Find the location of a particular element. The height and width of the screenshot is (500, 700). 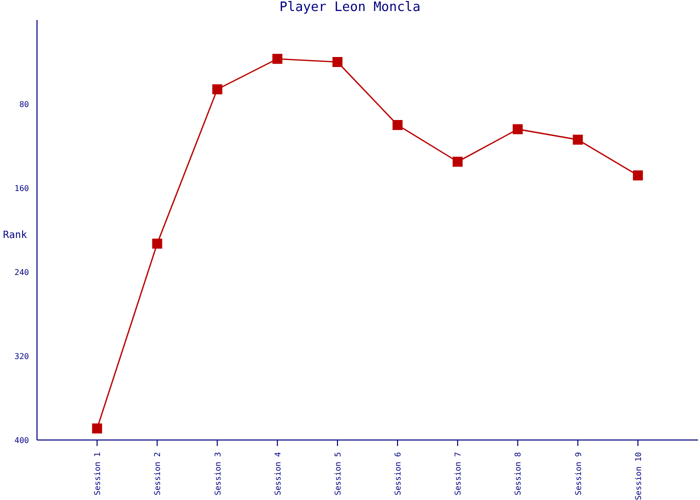

y-axis-title: Rank is located at coordinates (15, 235).